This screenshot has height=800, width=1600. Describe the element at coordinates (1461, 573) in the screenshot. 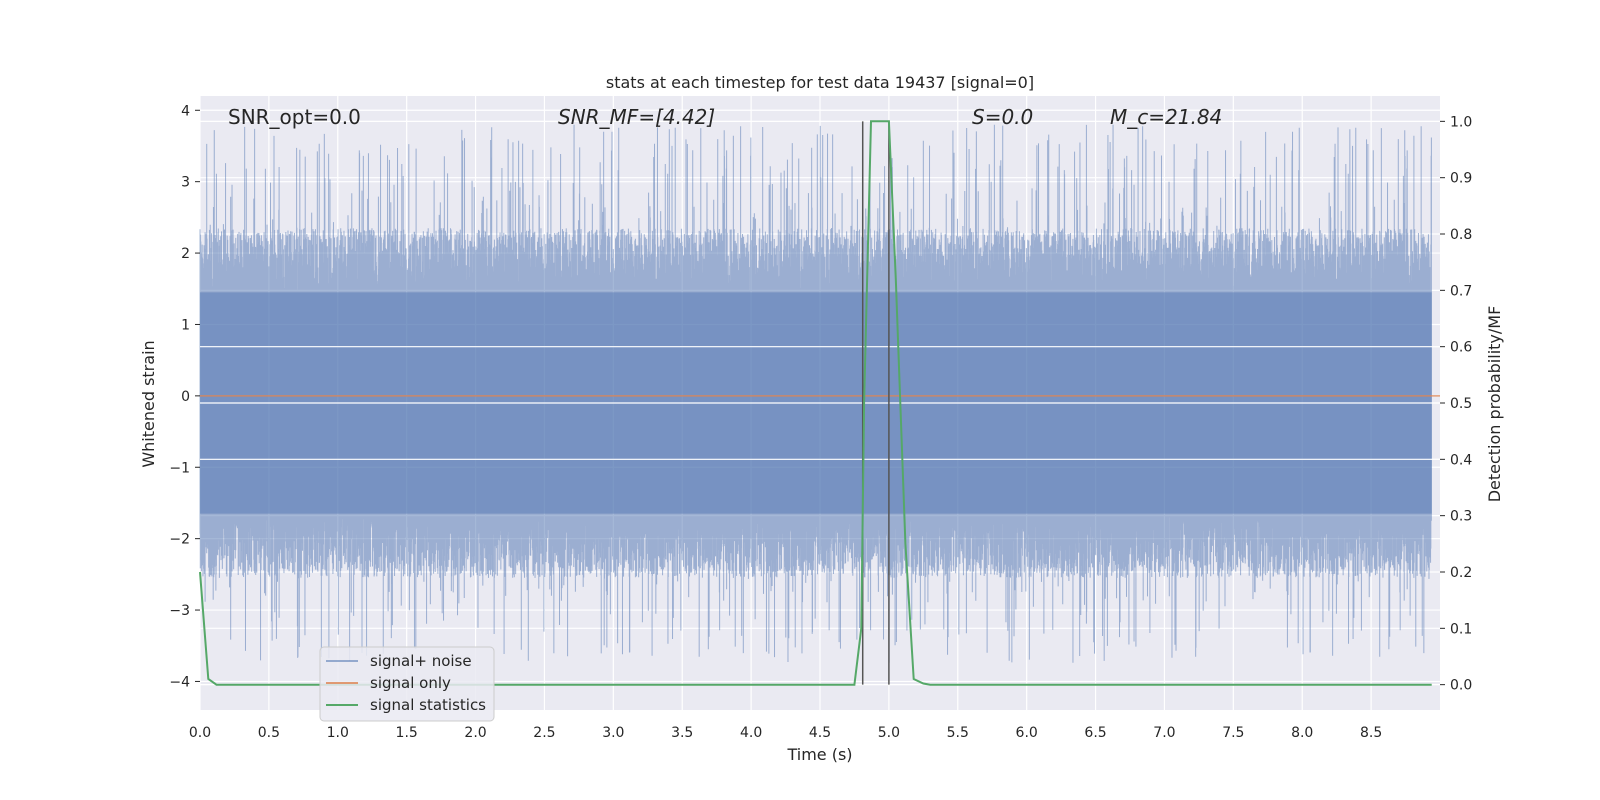

I see `y-right-tick-label: 0.2` at that location.